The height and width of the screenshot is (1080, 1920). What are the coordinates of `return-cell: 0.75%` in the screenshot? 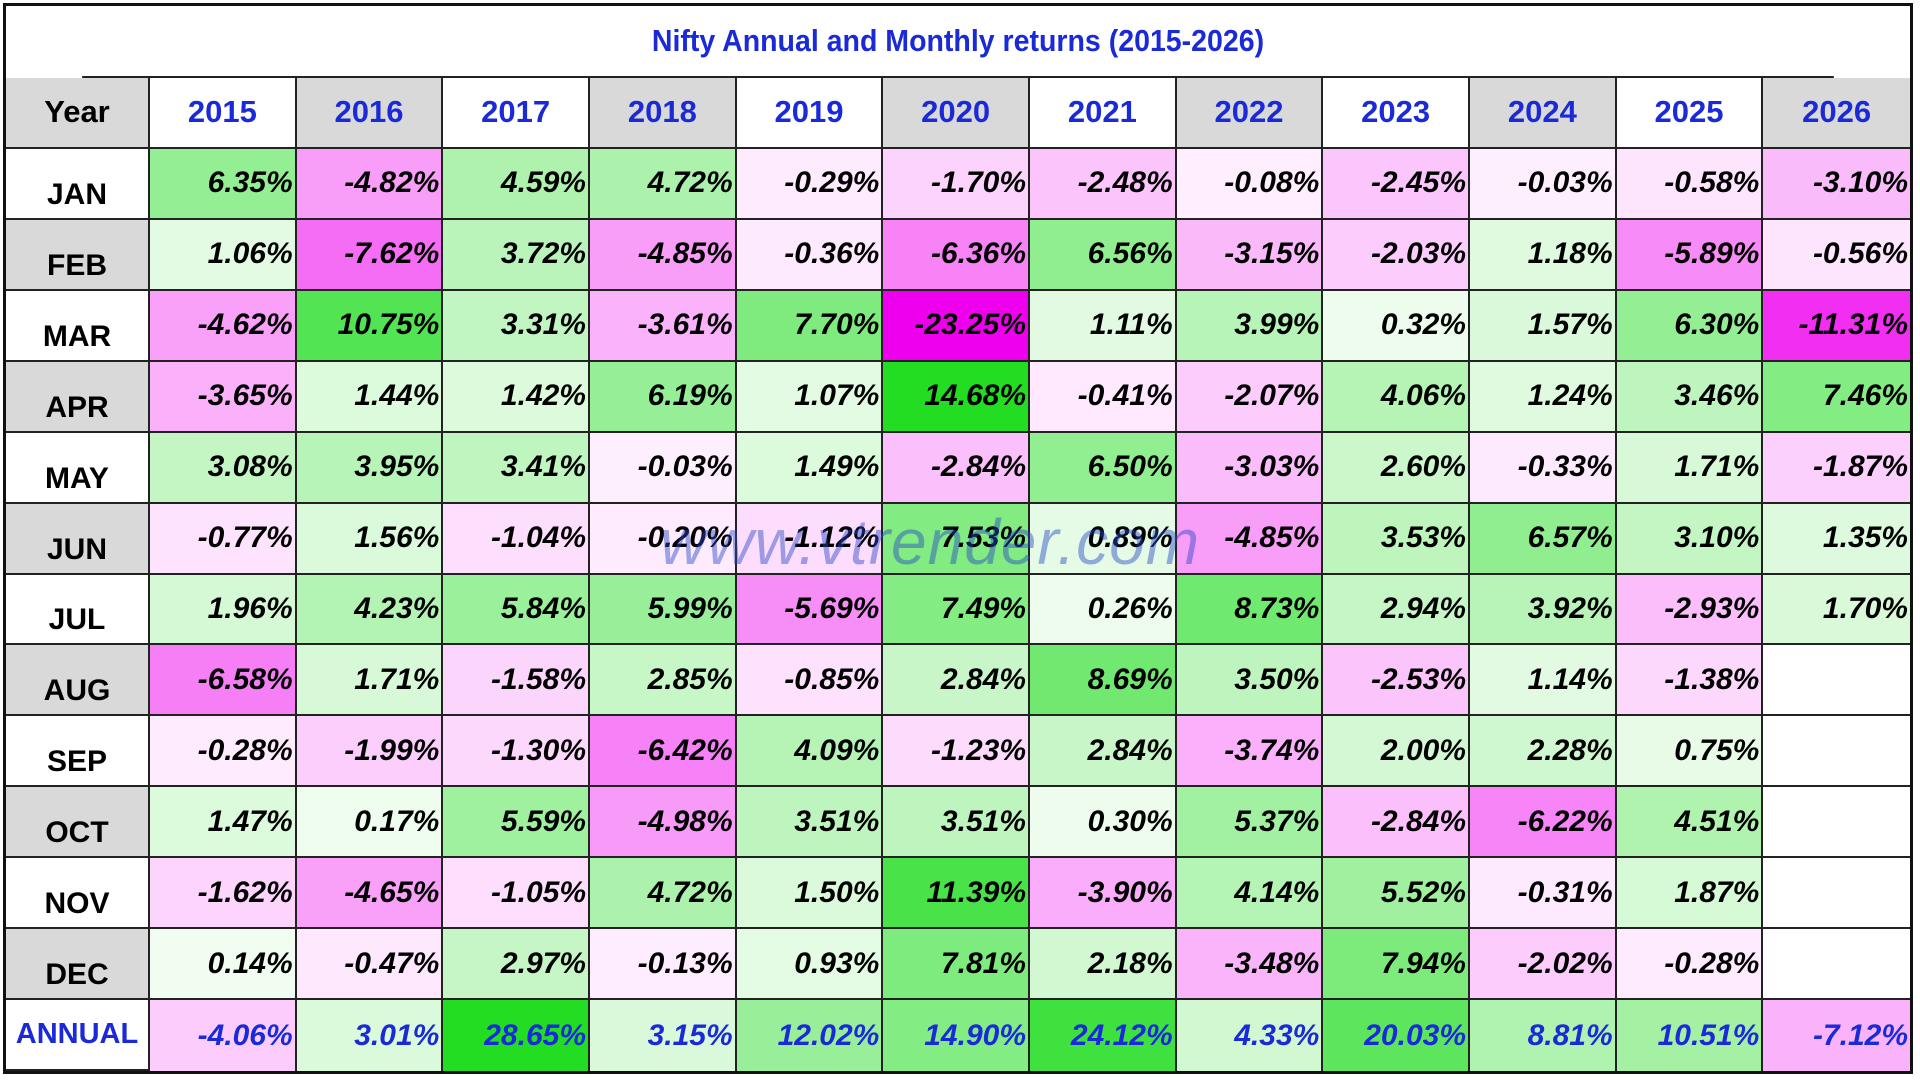 It's located at (1690, 752).